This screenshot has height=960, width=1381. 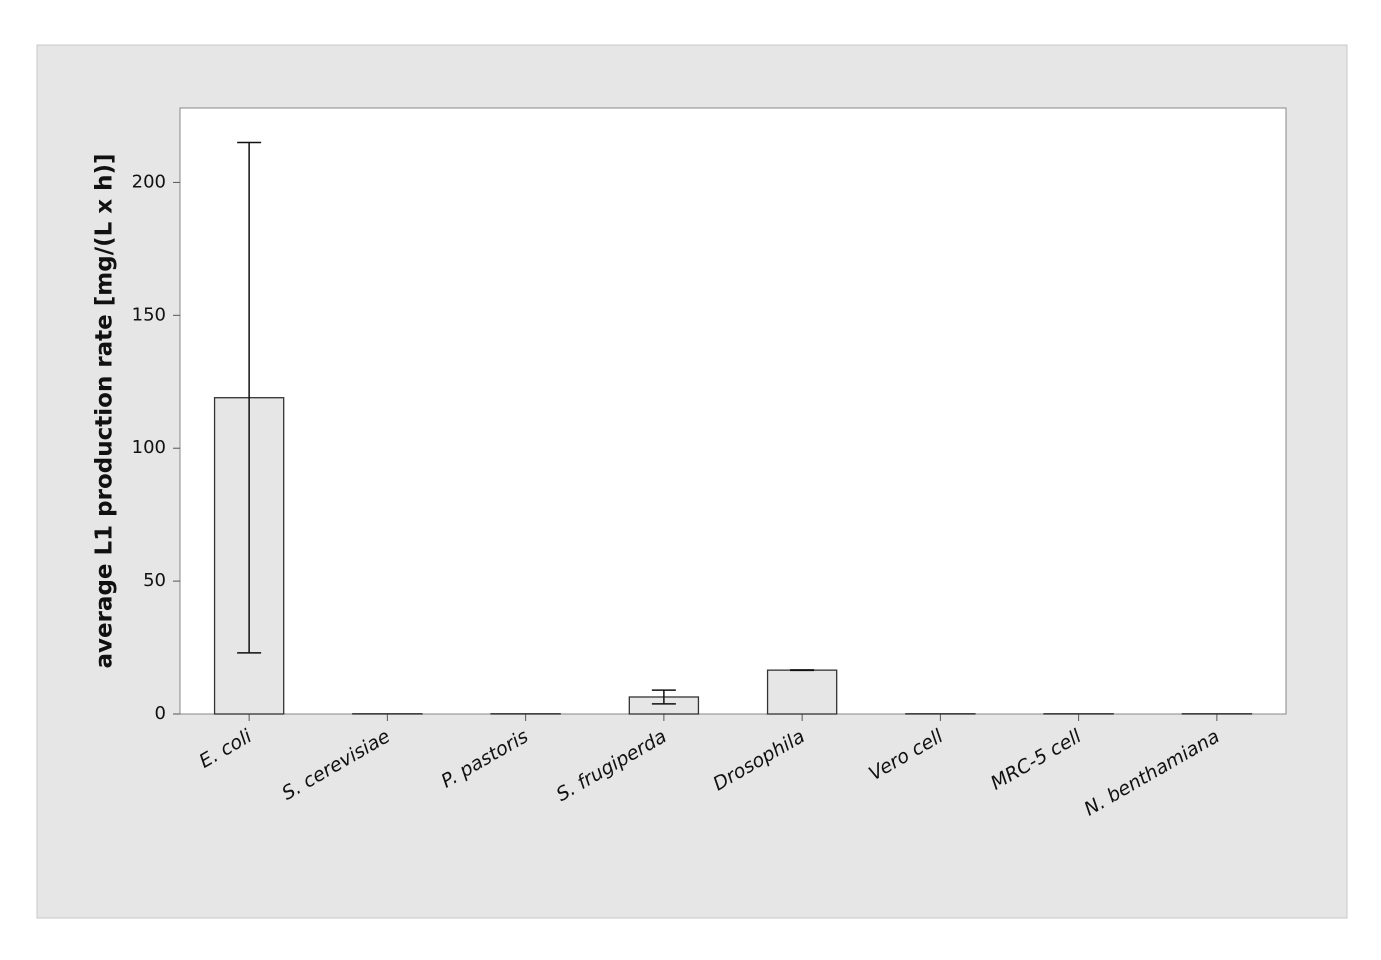 What do you see at coordinates (154, 580) in the screenshot?
I see `y-tick-label: 50` at bounding box center [154, 580].